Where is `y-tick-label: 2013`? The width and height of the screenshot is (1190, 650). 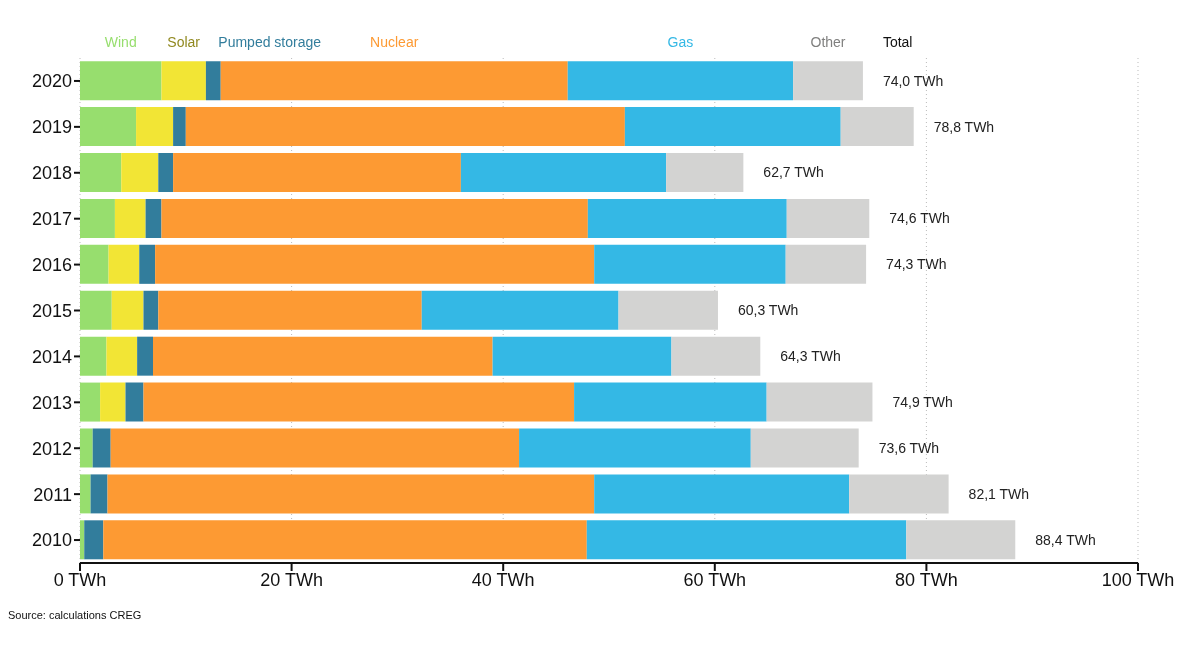 y-tick-label: 2013 is located at coordinates (51, 402).